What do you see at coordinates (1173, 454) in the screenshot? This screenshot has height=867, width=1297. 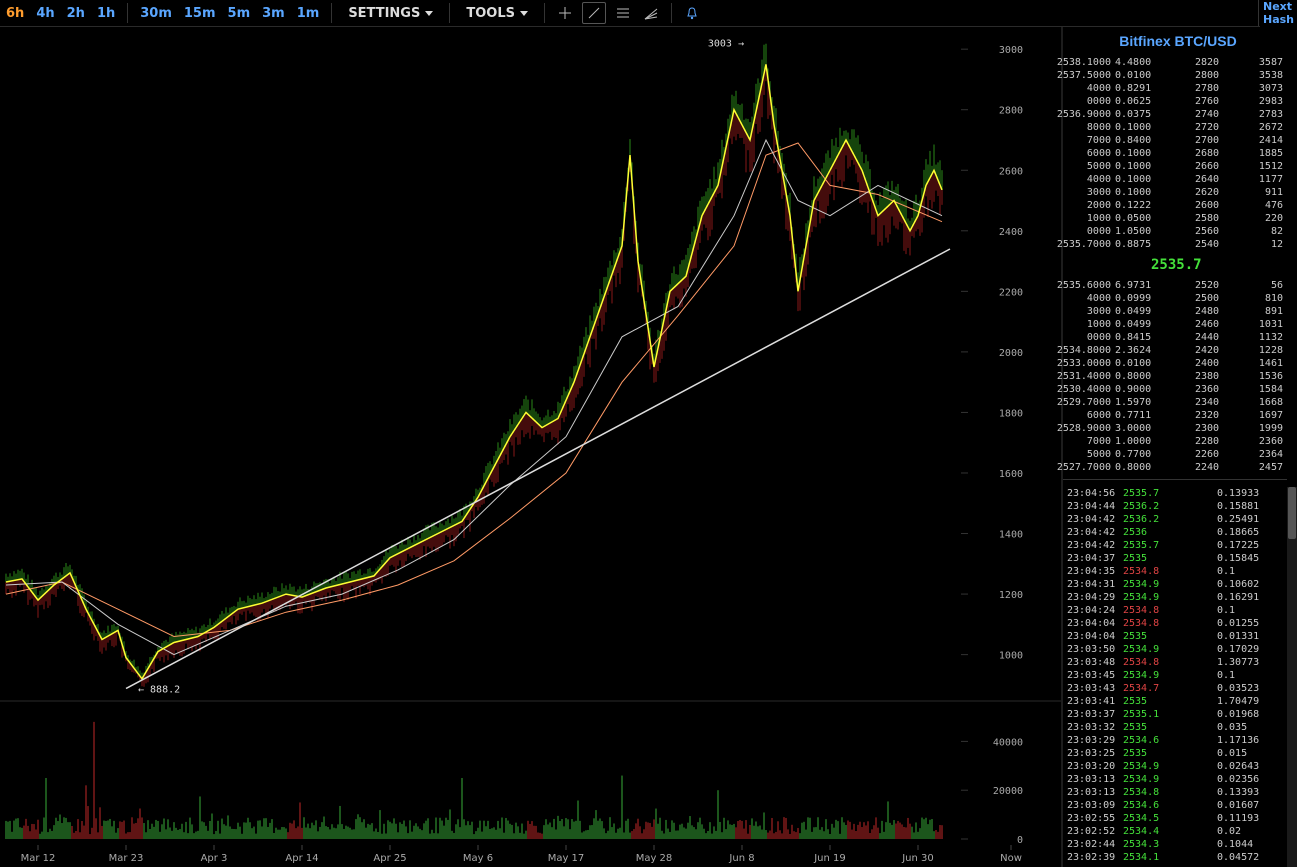 I see `bid-row: 5000 0.7700 2260 2364` at bounding box center [1173, 454].